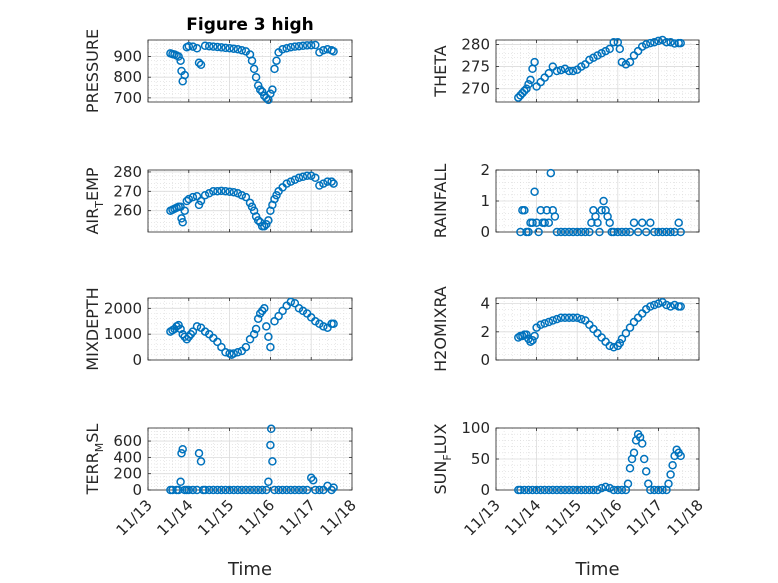 Image resolution: width=778 pixels, height=583 pixels. Describe the element at coordinates (440, 478) in the screenshot. I see `y-label-main: SUN` at that location.